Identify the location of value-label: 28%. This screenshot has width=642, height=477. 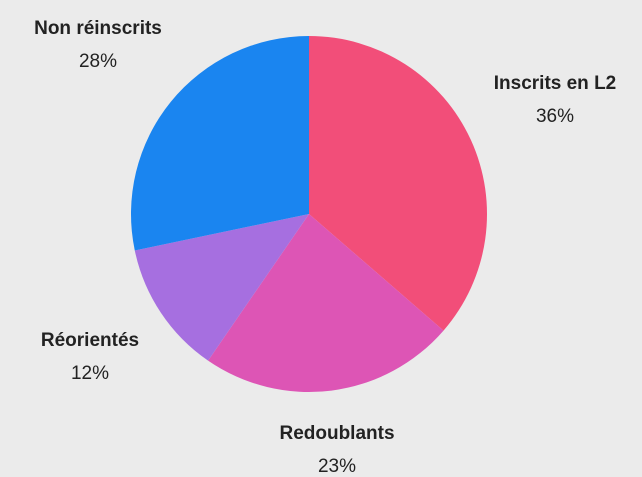
(98, 61).